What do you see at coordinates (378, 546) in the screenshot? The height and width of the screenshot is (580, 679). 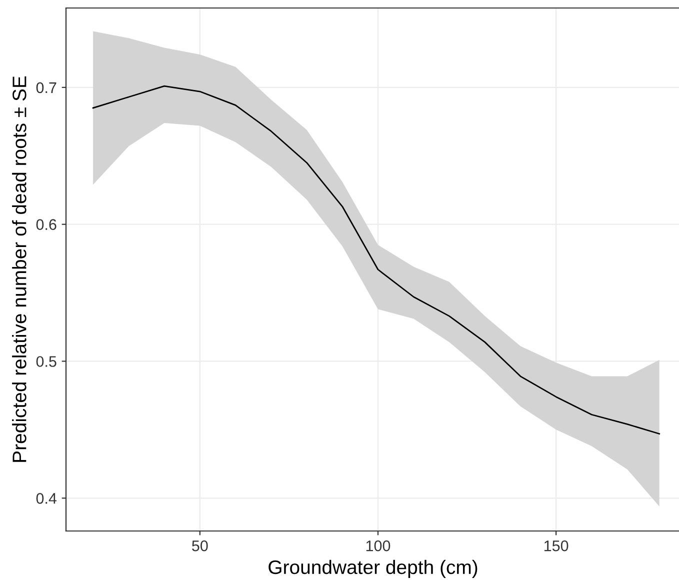 I see `x-tick-label: 100` at bounding box center [378, 546].